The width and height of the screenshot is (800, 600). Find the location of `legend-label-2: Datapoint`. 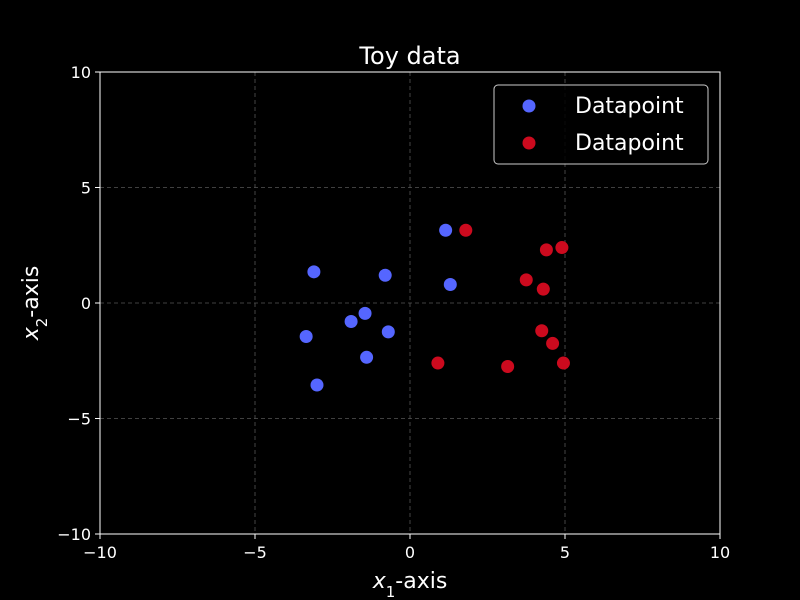

legend-label-2: Datapoint is located at coordinates (629, 143).